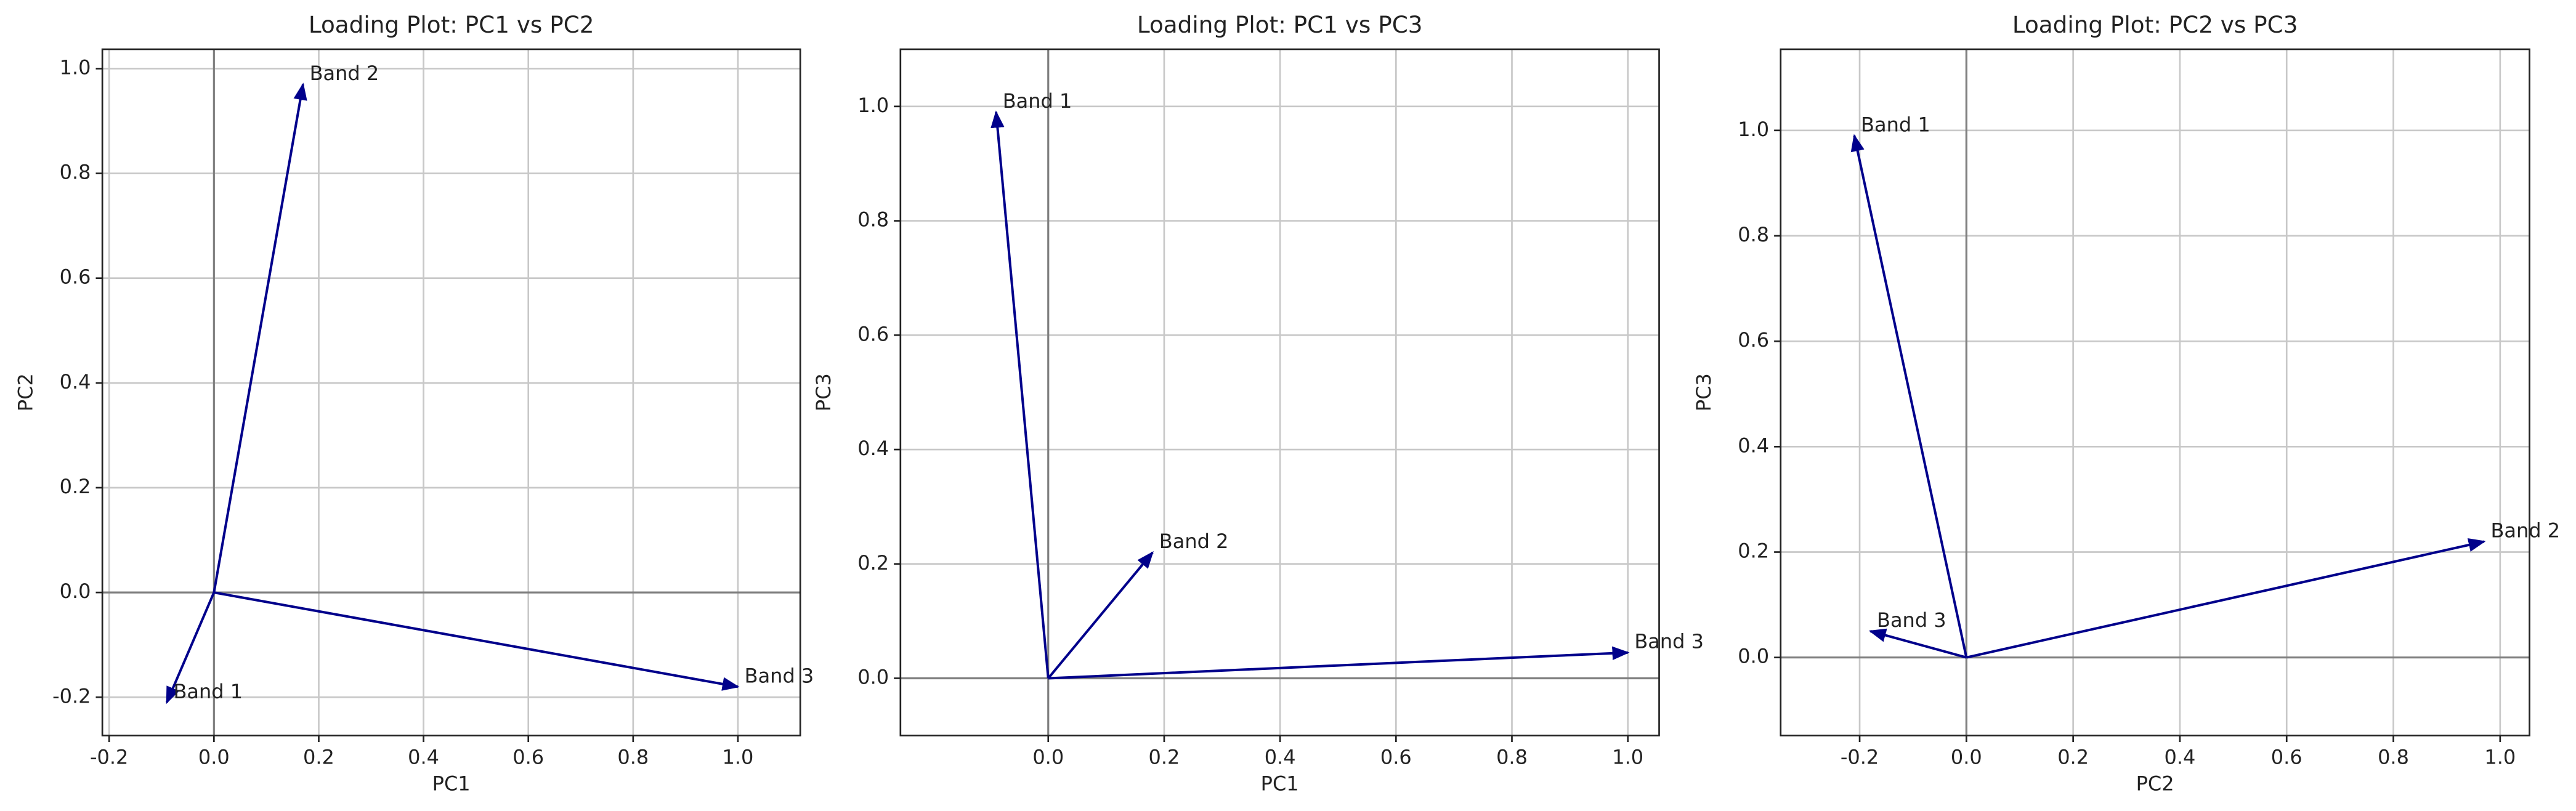 The height and width of the screenshot is (811, 2576). What do you see at coordinates (26, 392) in the screenshot?
I see `y-axis-label: PC2` at bounding box center [26, 392].